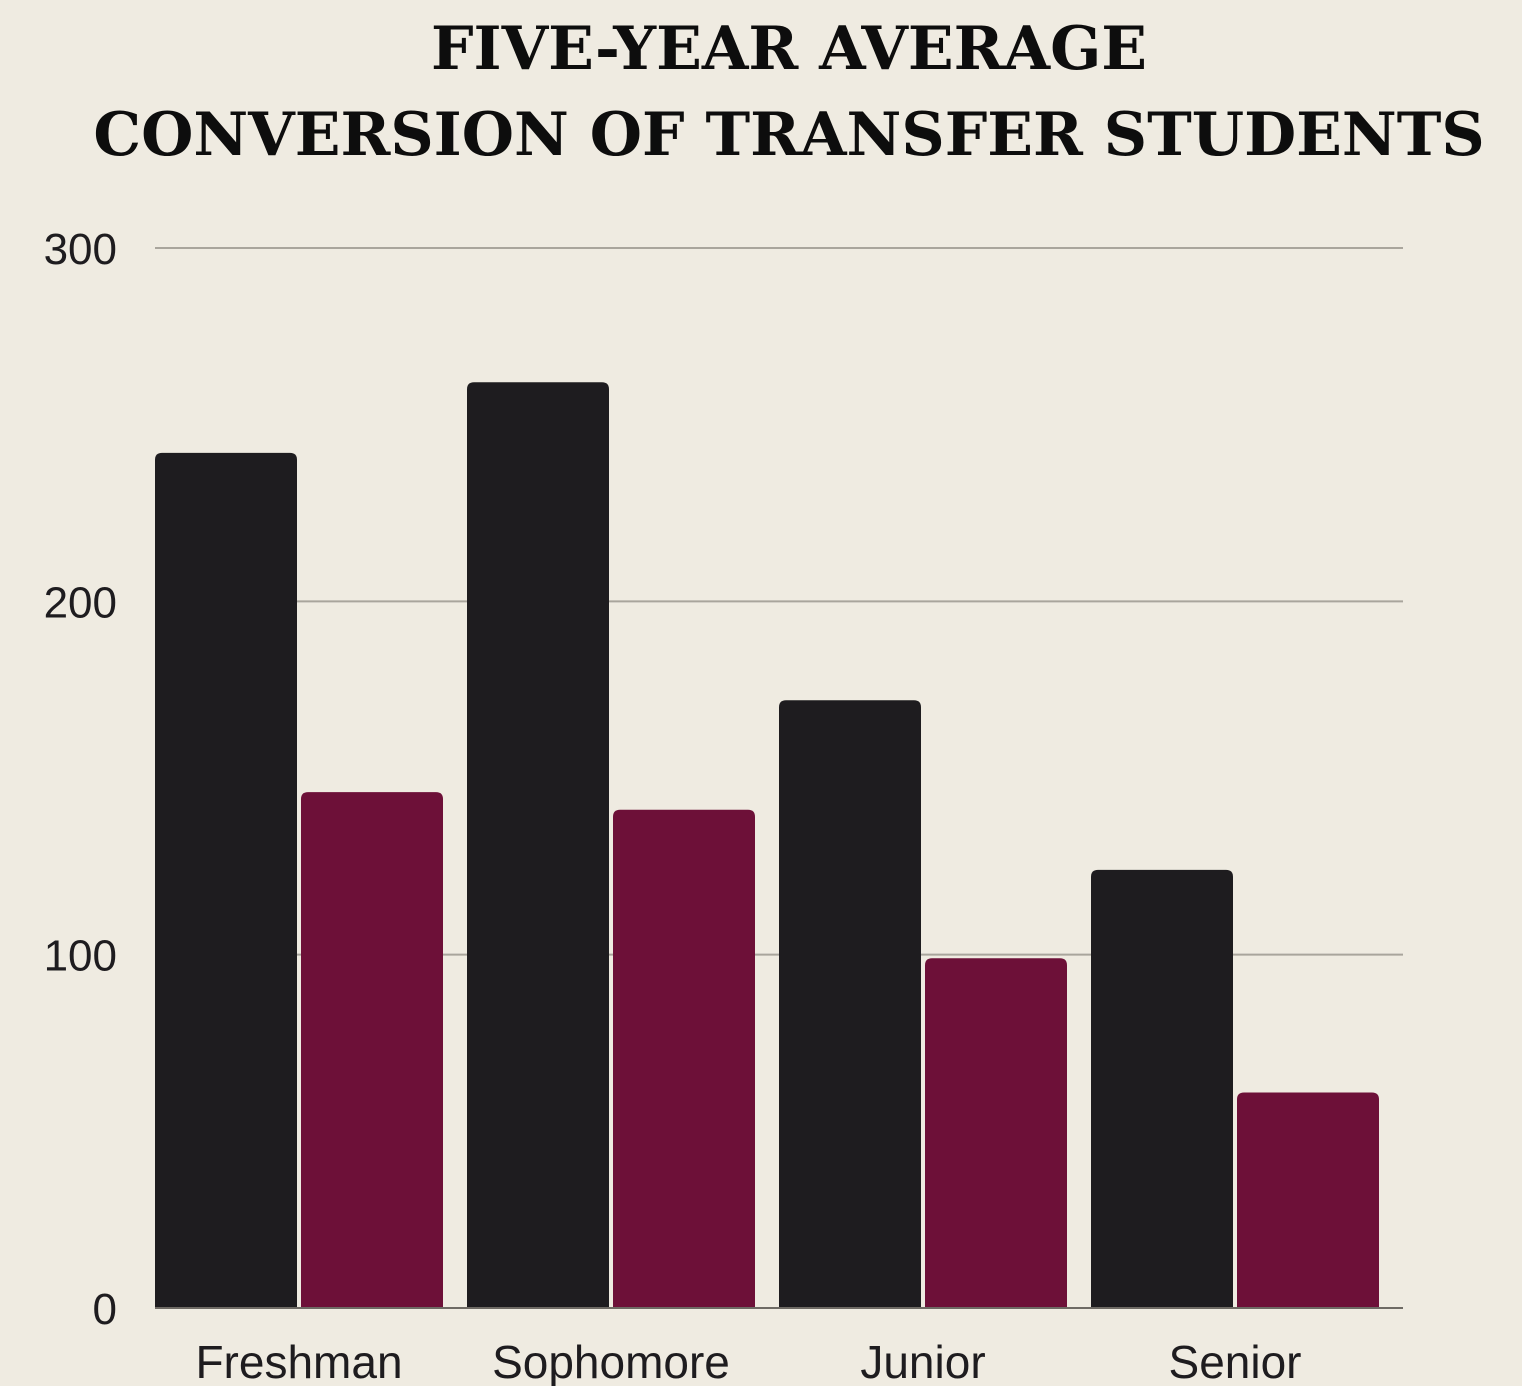  Describe the element at coordinates (611, 1361) in the screenshot. I see `x-category-label: Sophomore` at that location.